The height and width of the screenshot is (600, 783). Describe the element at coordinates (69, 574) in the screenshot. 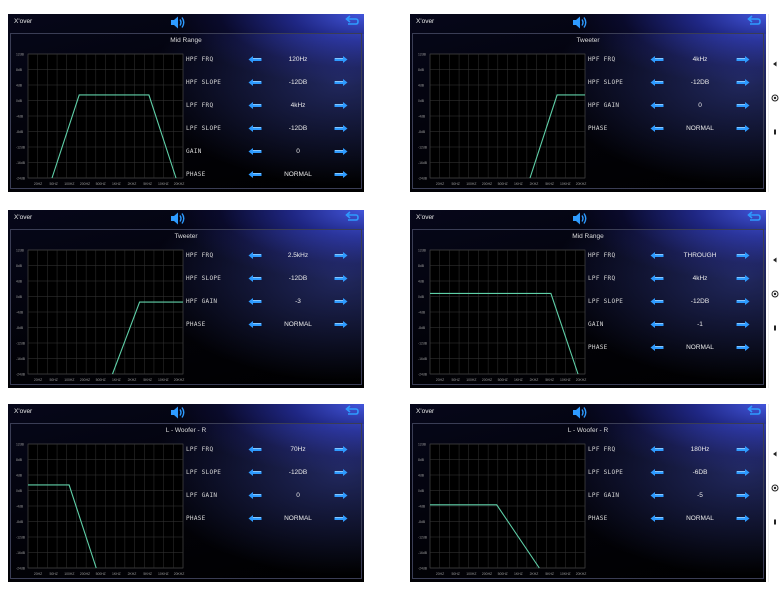

I see `x-tick-label: 100HZ` at that location.